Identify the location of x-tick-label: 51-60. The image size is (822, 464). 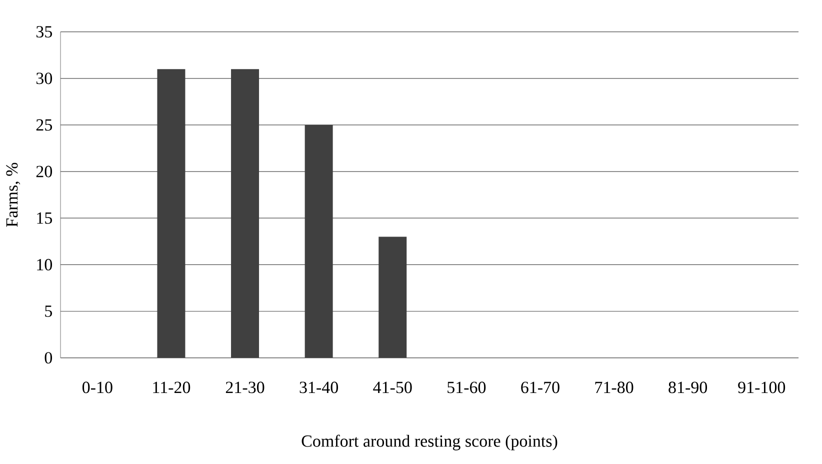
(467, 388).